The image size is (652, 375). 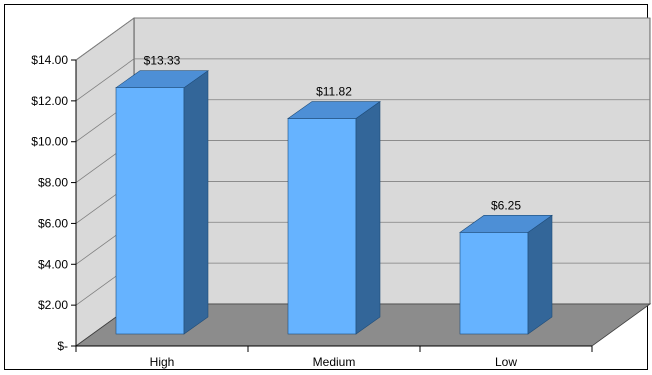 I want to click on y-tick-label: $6.00, so click(x=53, y=223).